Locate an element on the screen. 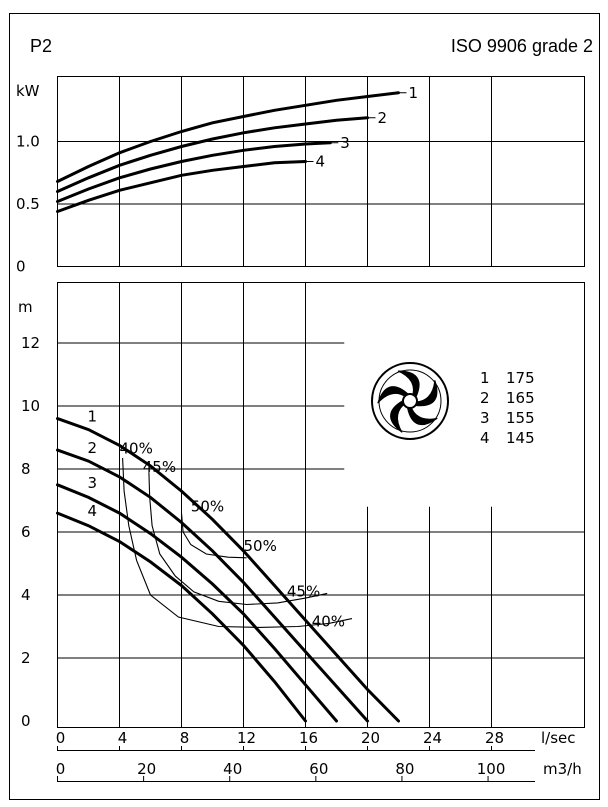 Image resolution: width=608 pixels, height=807 pixels. volume-tick-label: 0 is located at coordinates (61, 769).